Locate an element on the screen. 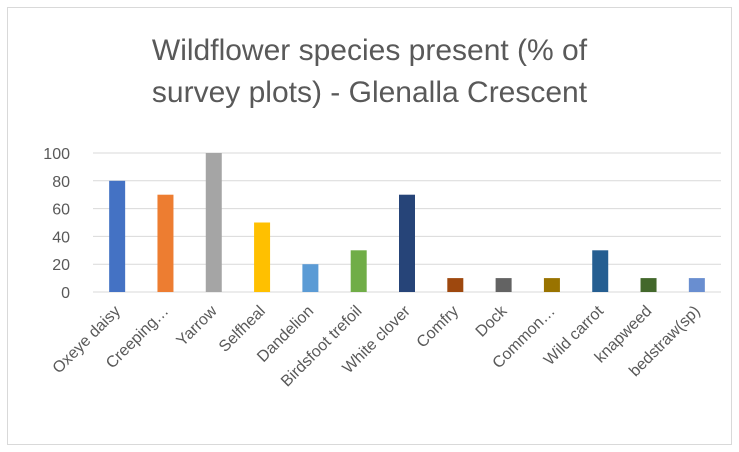 This screenshot has width=739, height=452. y-tick-label: 20 is located at coordinates (61, 265).